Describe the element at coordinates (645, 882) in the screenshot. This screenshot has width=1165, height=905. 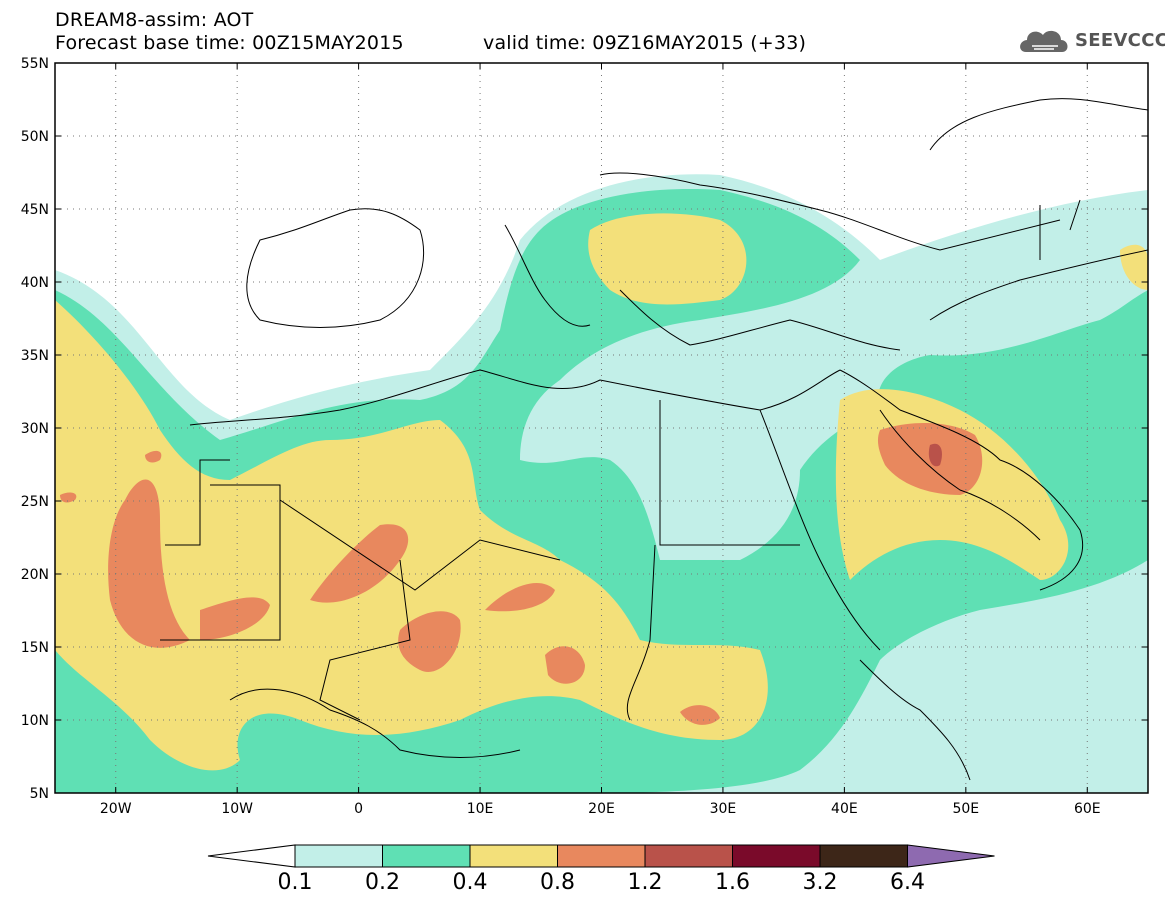
I see `colorbar-level-label: 1.2` at that location.